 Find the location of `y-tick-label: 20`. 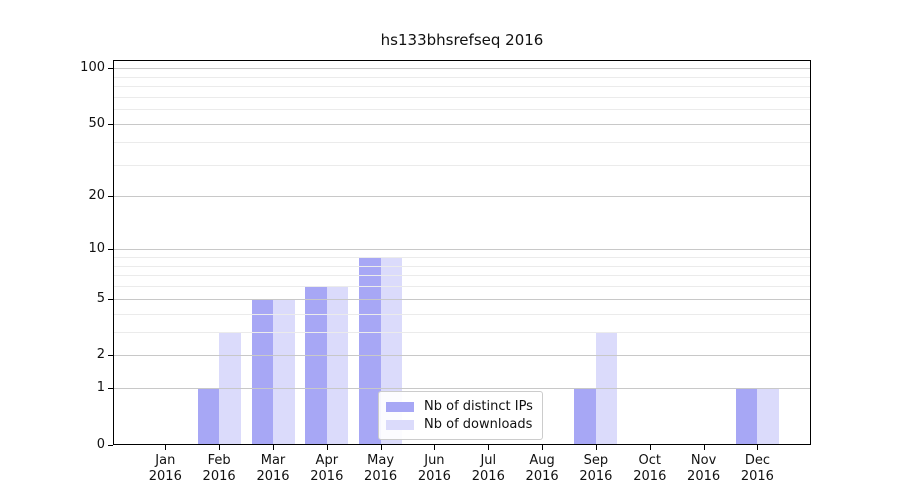

y-tick-label: 20 is located at coordinates (96, 195).